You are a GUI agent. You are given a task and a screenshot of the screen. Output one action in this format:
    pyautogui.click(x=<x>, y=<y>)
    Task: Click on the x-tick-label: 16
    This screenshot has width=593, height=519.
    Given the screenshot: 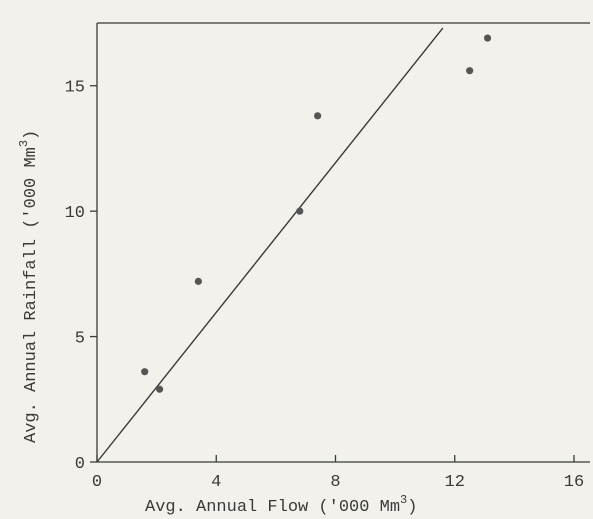 What is the action you would take?
    pyautogui.click(x=574, y=482)
    